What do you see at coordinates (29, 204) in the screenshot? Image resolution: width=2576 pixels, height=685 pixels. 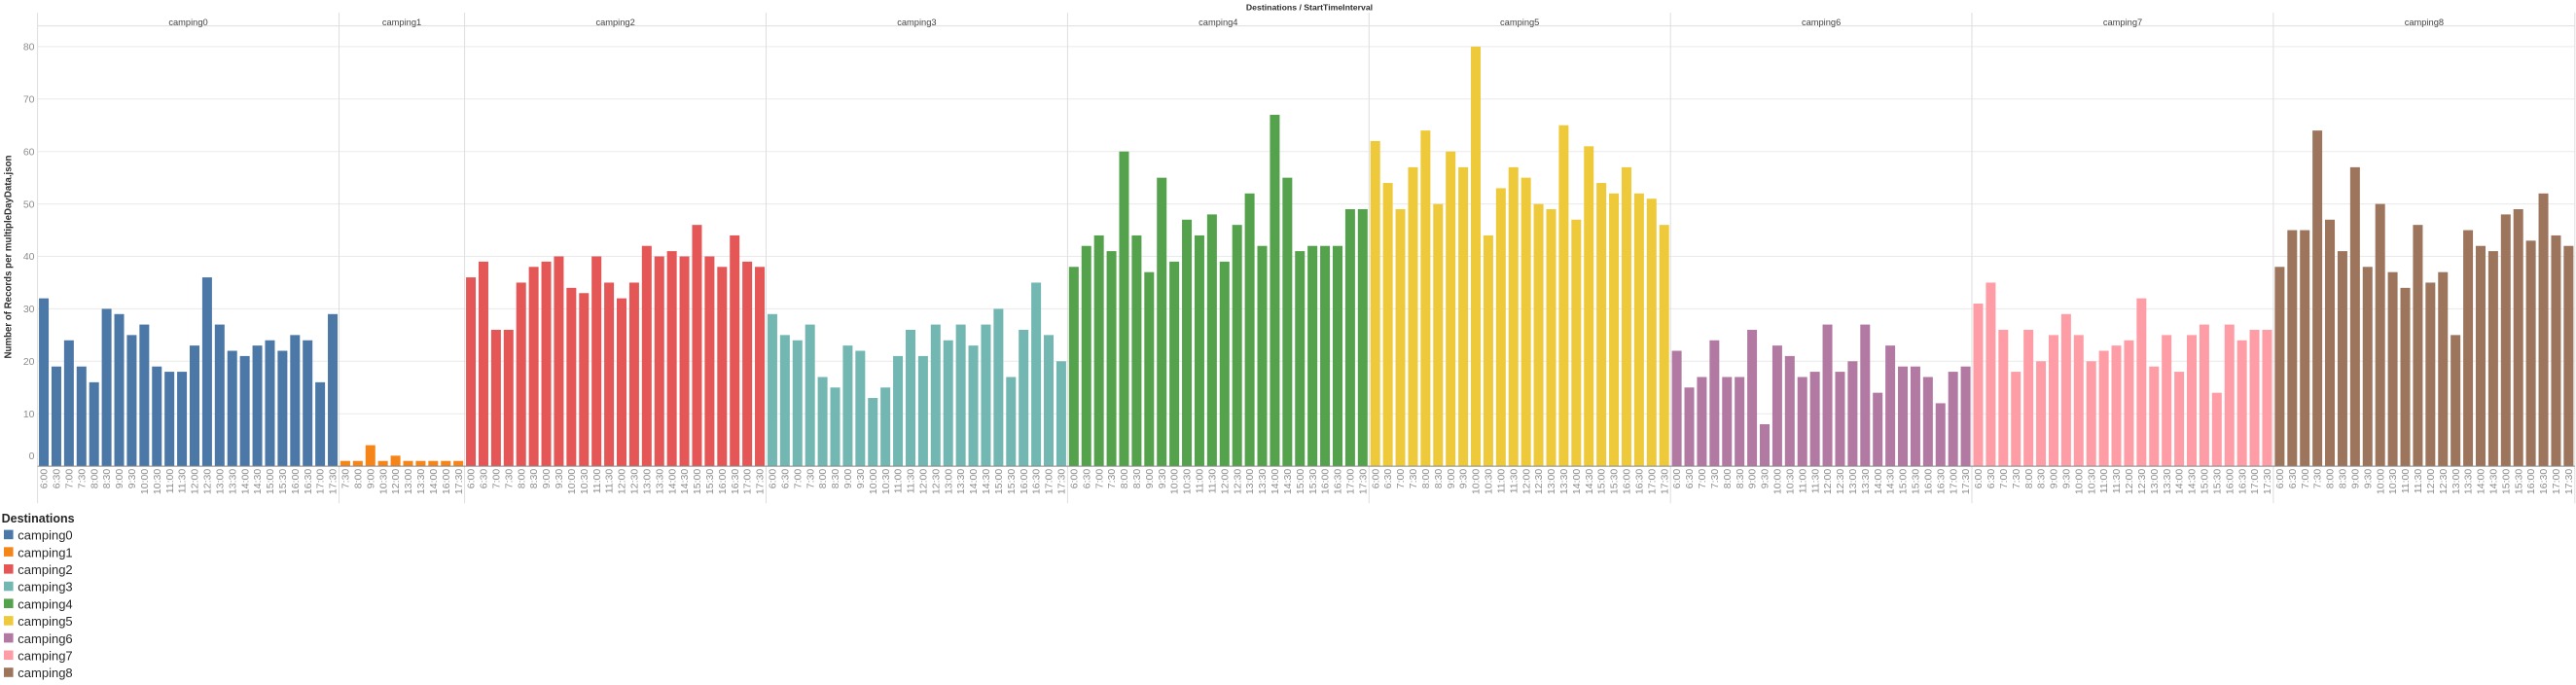 I see `svg-text: 50` at bounding box center [29, 204].